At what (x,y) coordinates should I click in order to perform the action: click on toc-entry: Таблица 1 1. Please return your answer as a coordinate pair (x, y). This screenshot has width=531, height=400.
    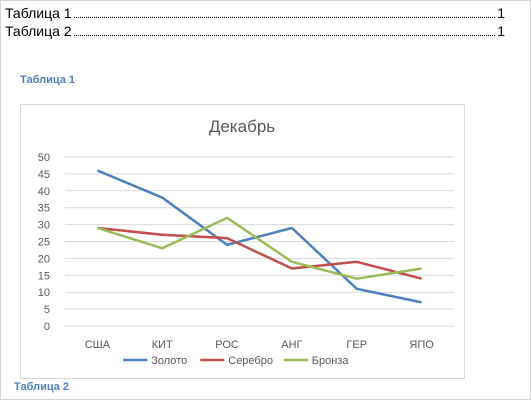
    Looking at the image, I should click on (255, 13).